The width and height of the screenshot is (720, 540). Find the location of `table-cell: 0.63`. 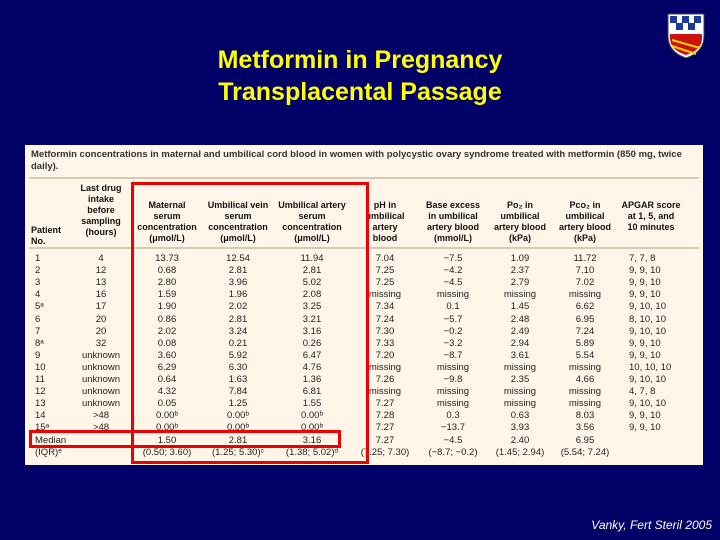

table-cell: 0.63 is located at coordinates (520, 416).